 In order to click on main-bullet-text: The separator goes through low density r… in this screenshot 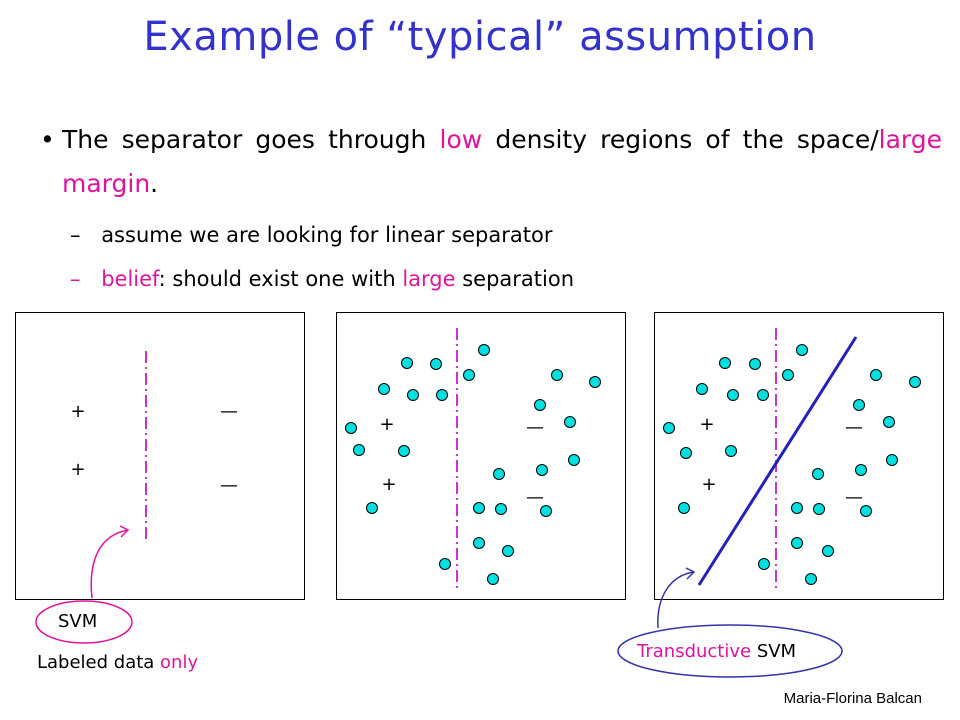, I will do `click(502, 162)`.